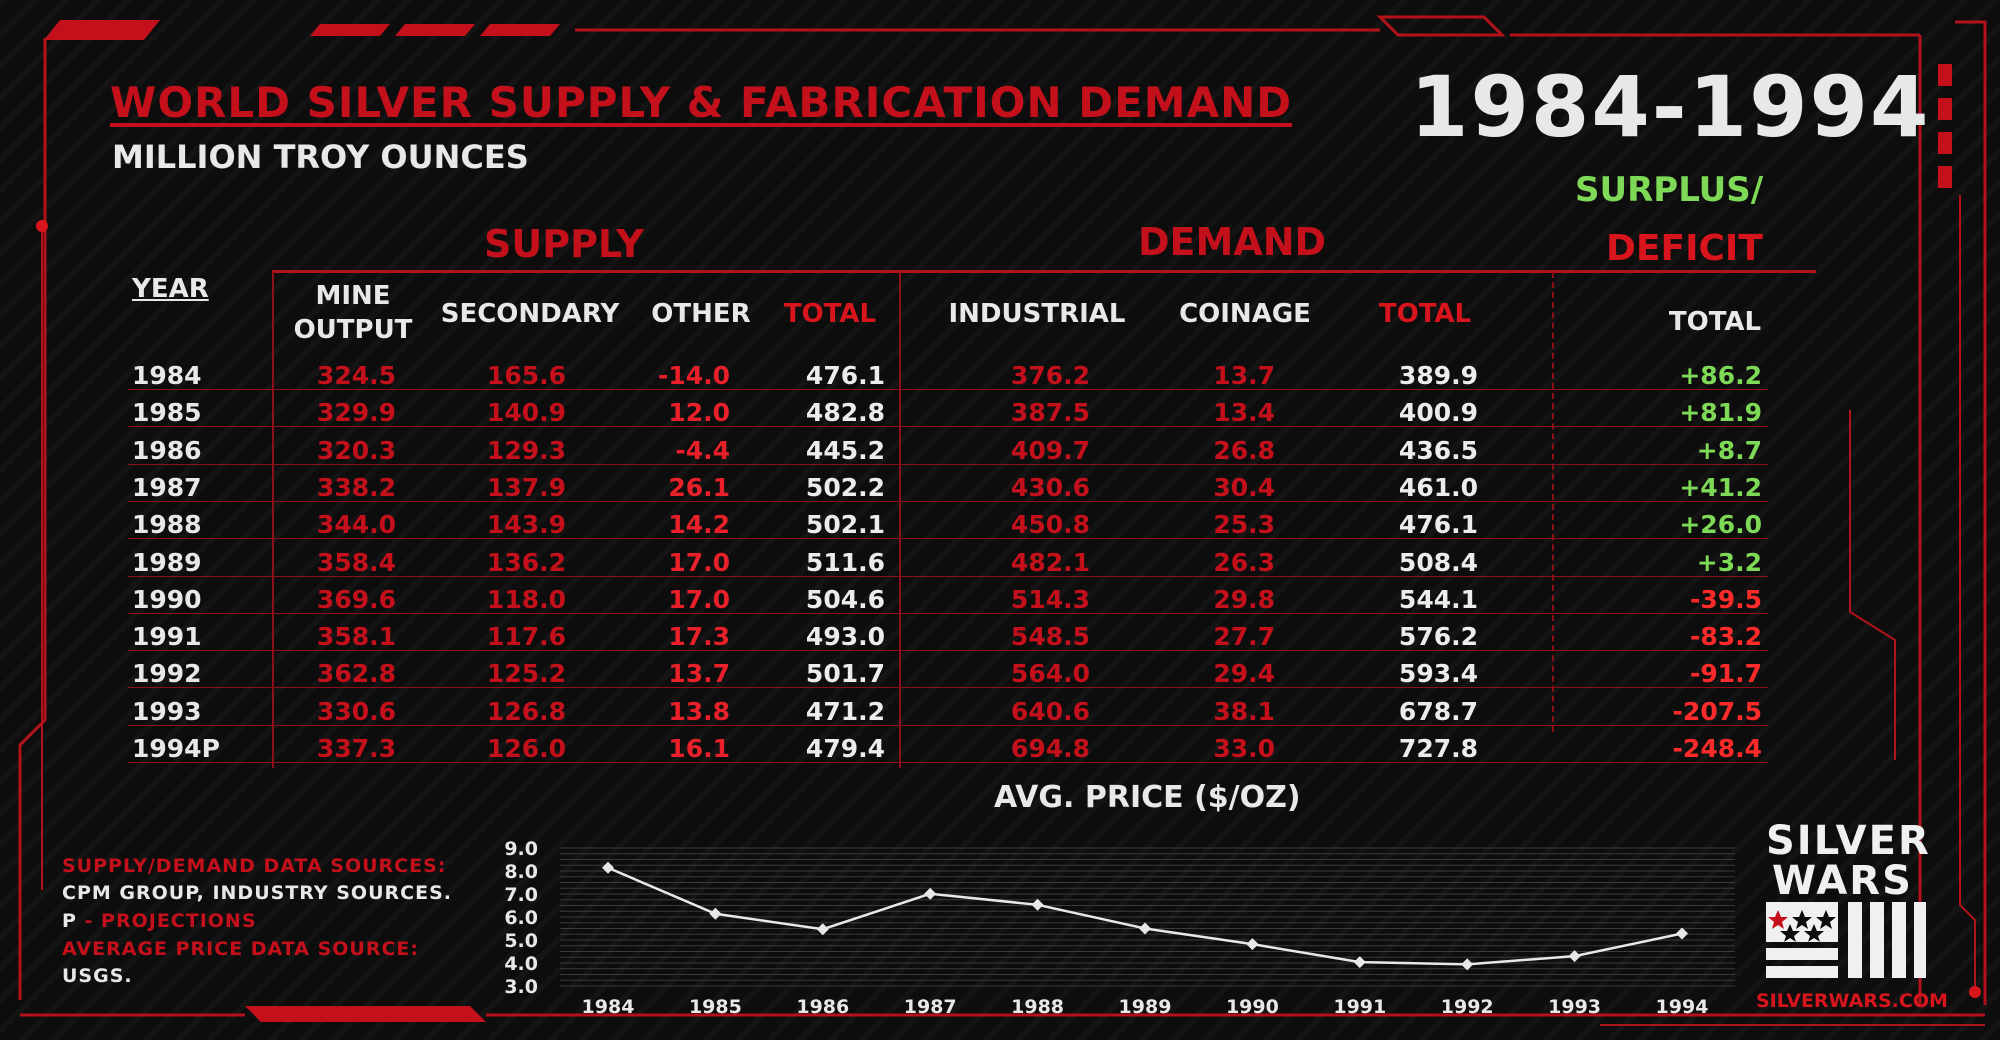 This screenshot has height=1040, width=2000. What do you see at coordinates (167, 525) in the screenshot?
I see `cell-year: 1988` at bounding box center [167, 525].